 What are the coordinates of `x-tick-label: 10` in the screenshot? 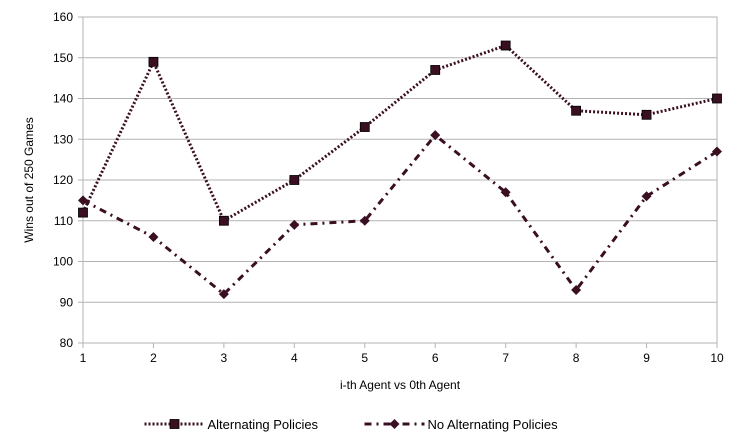 It's located at (717, 358).